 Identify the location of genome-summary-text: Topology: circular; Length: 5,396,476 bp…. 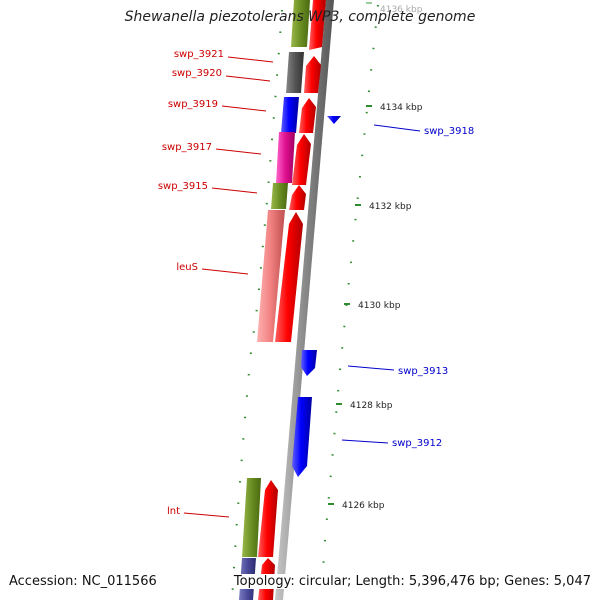
(412, 581).